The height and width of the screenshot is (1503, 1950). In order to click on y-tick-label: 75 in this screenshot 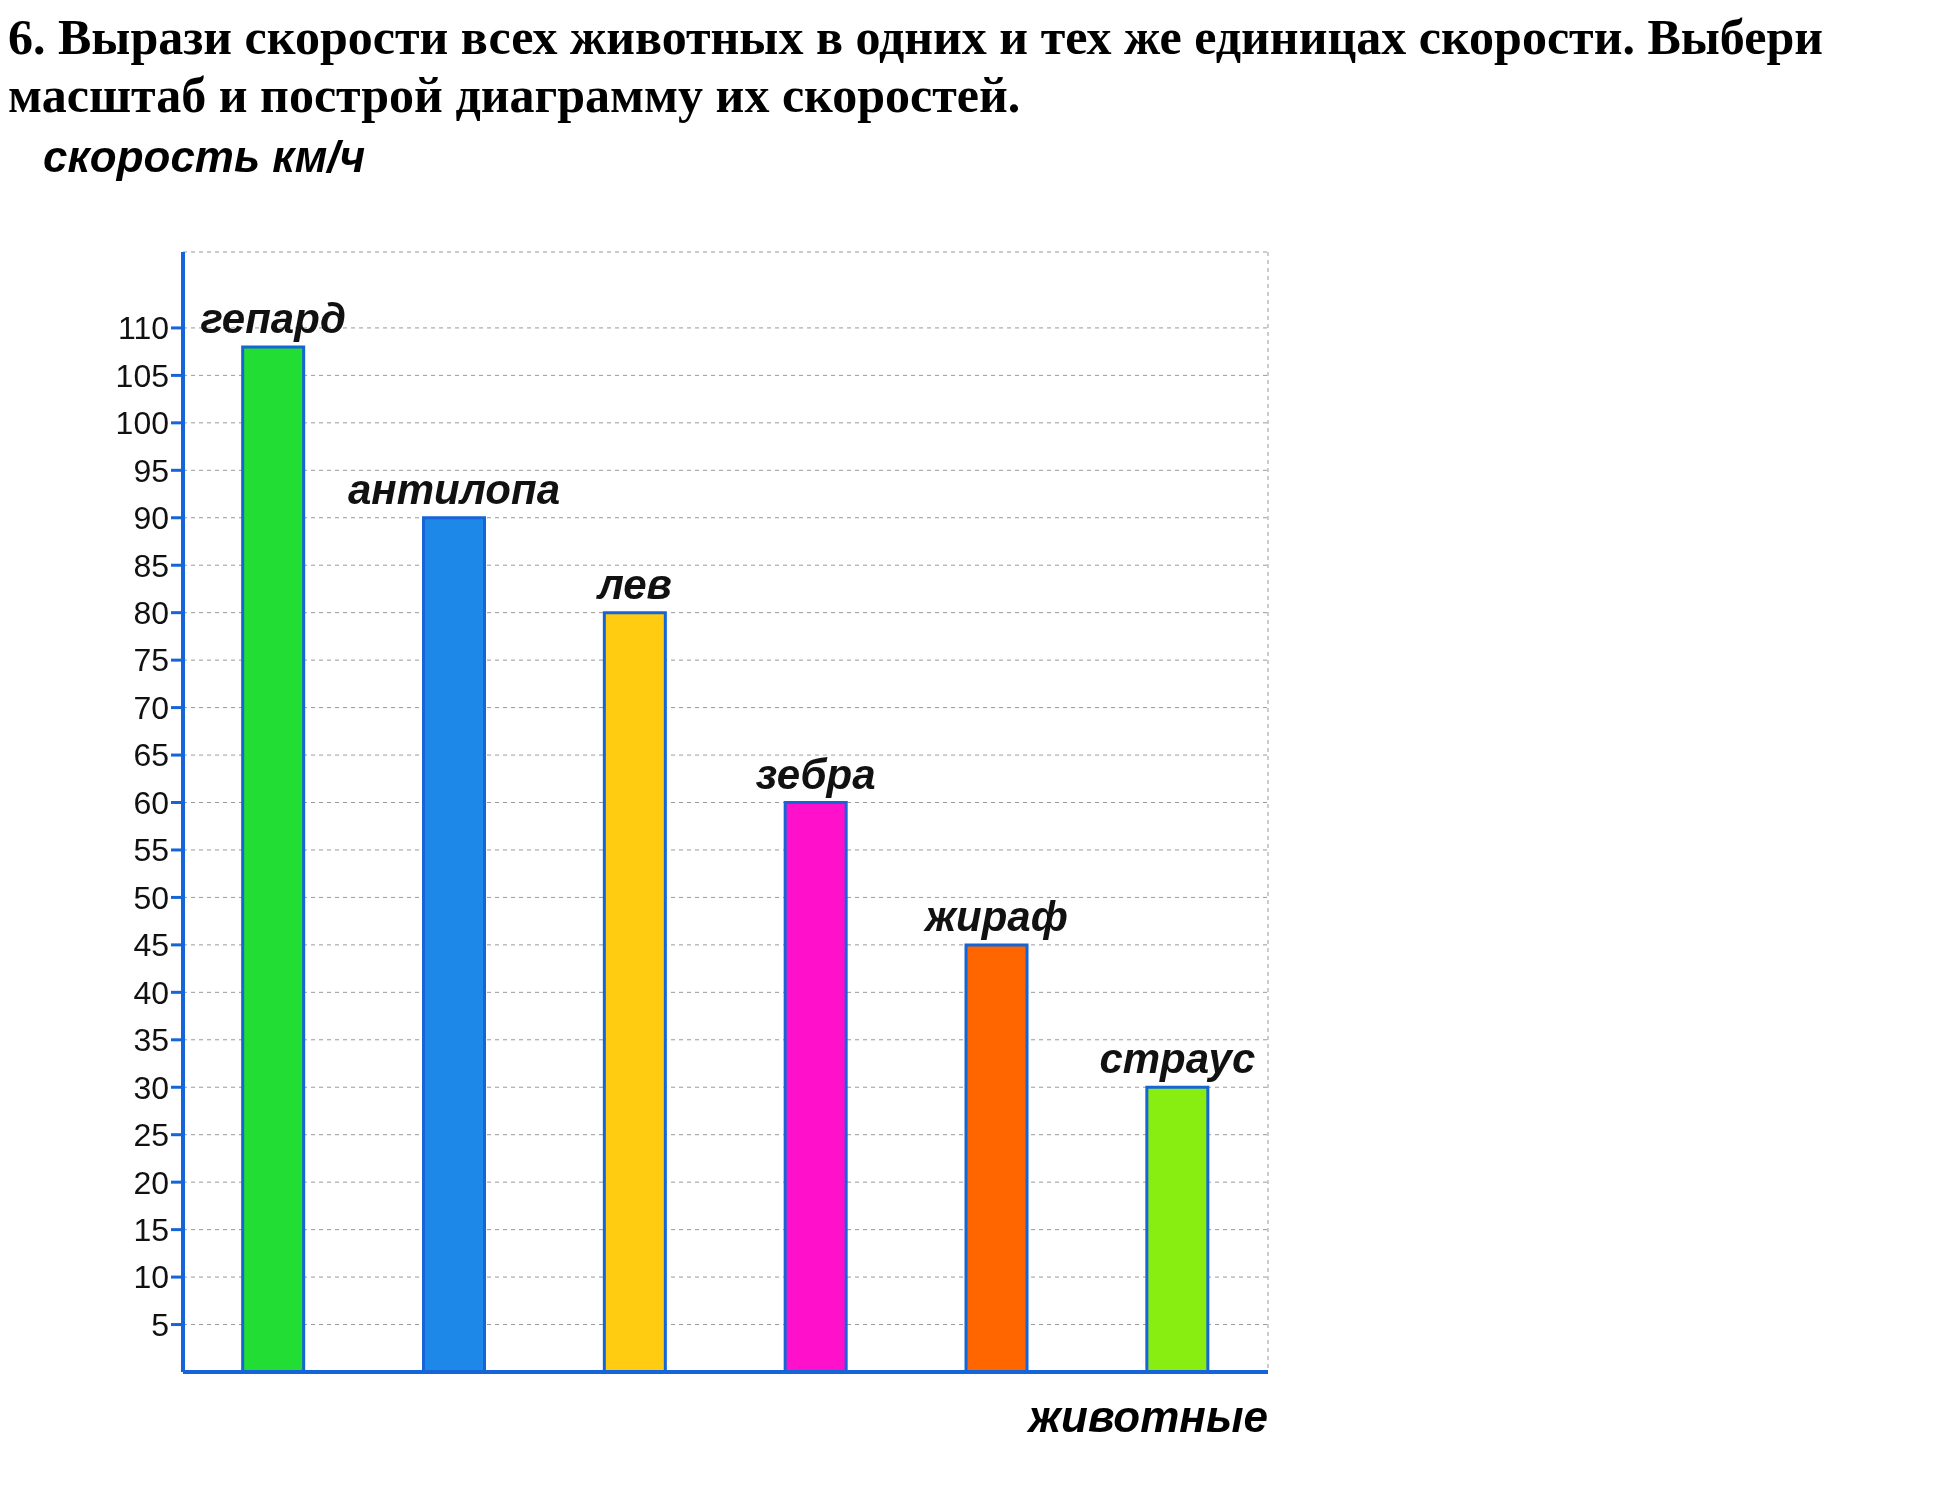, I will do `click(151, 660)`.